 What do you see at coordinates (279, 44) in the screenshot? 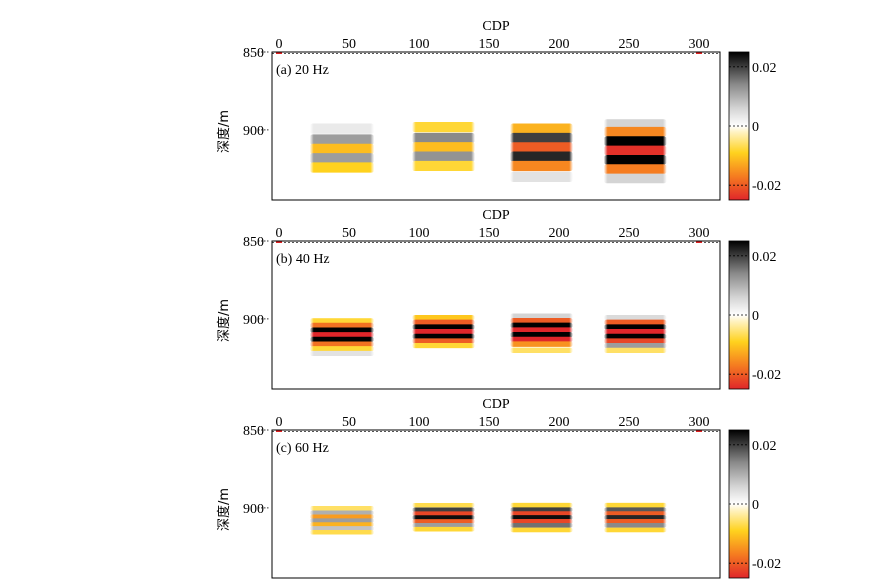
I see `x-tick-label: 0` at bounding box center [279, 44].